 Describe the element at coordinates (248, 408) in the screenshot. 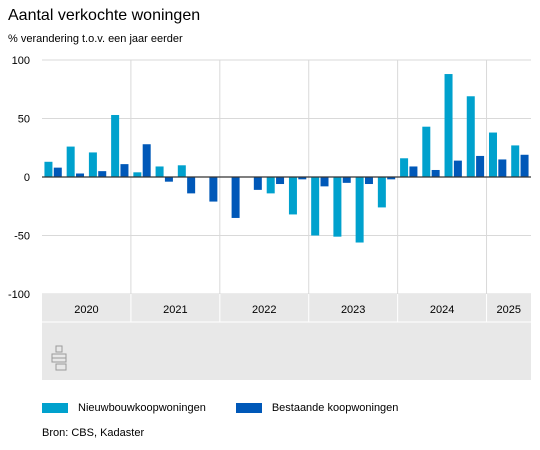

I see `legend-swatch-existing` at that location.